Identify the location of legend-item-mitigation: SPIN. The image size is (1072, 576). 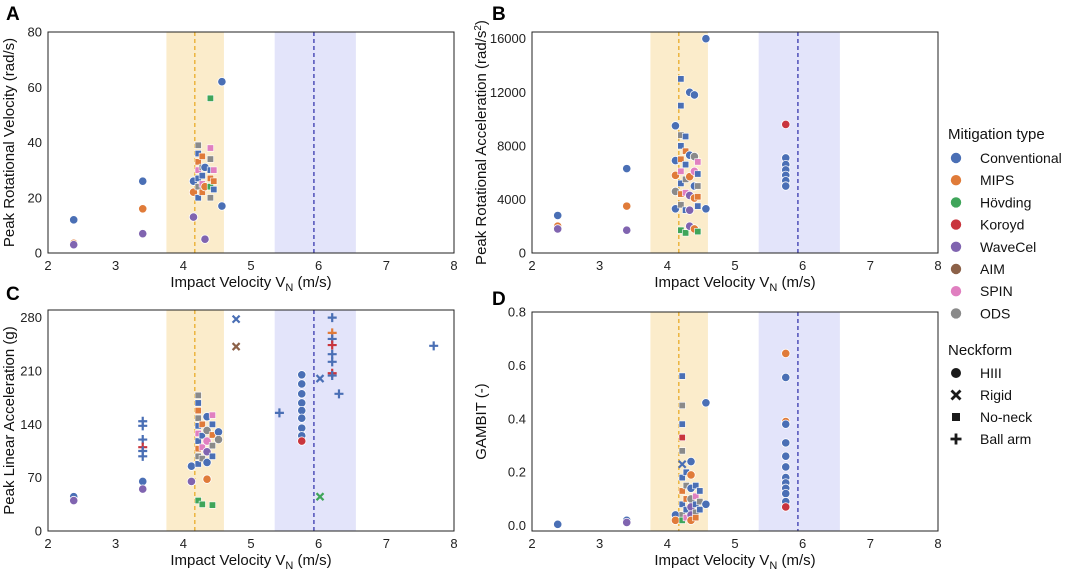
(981, 291).